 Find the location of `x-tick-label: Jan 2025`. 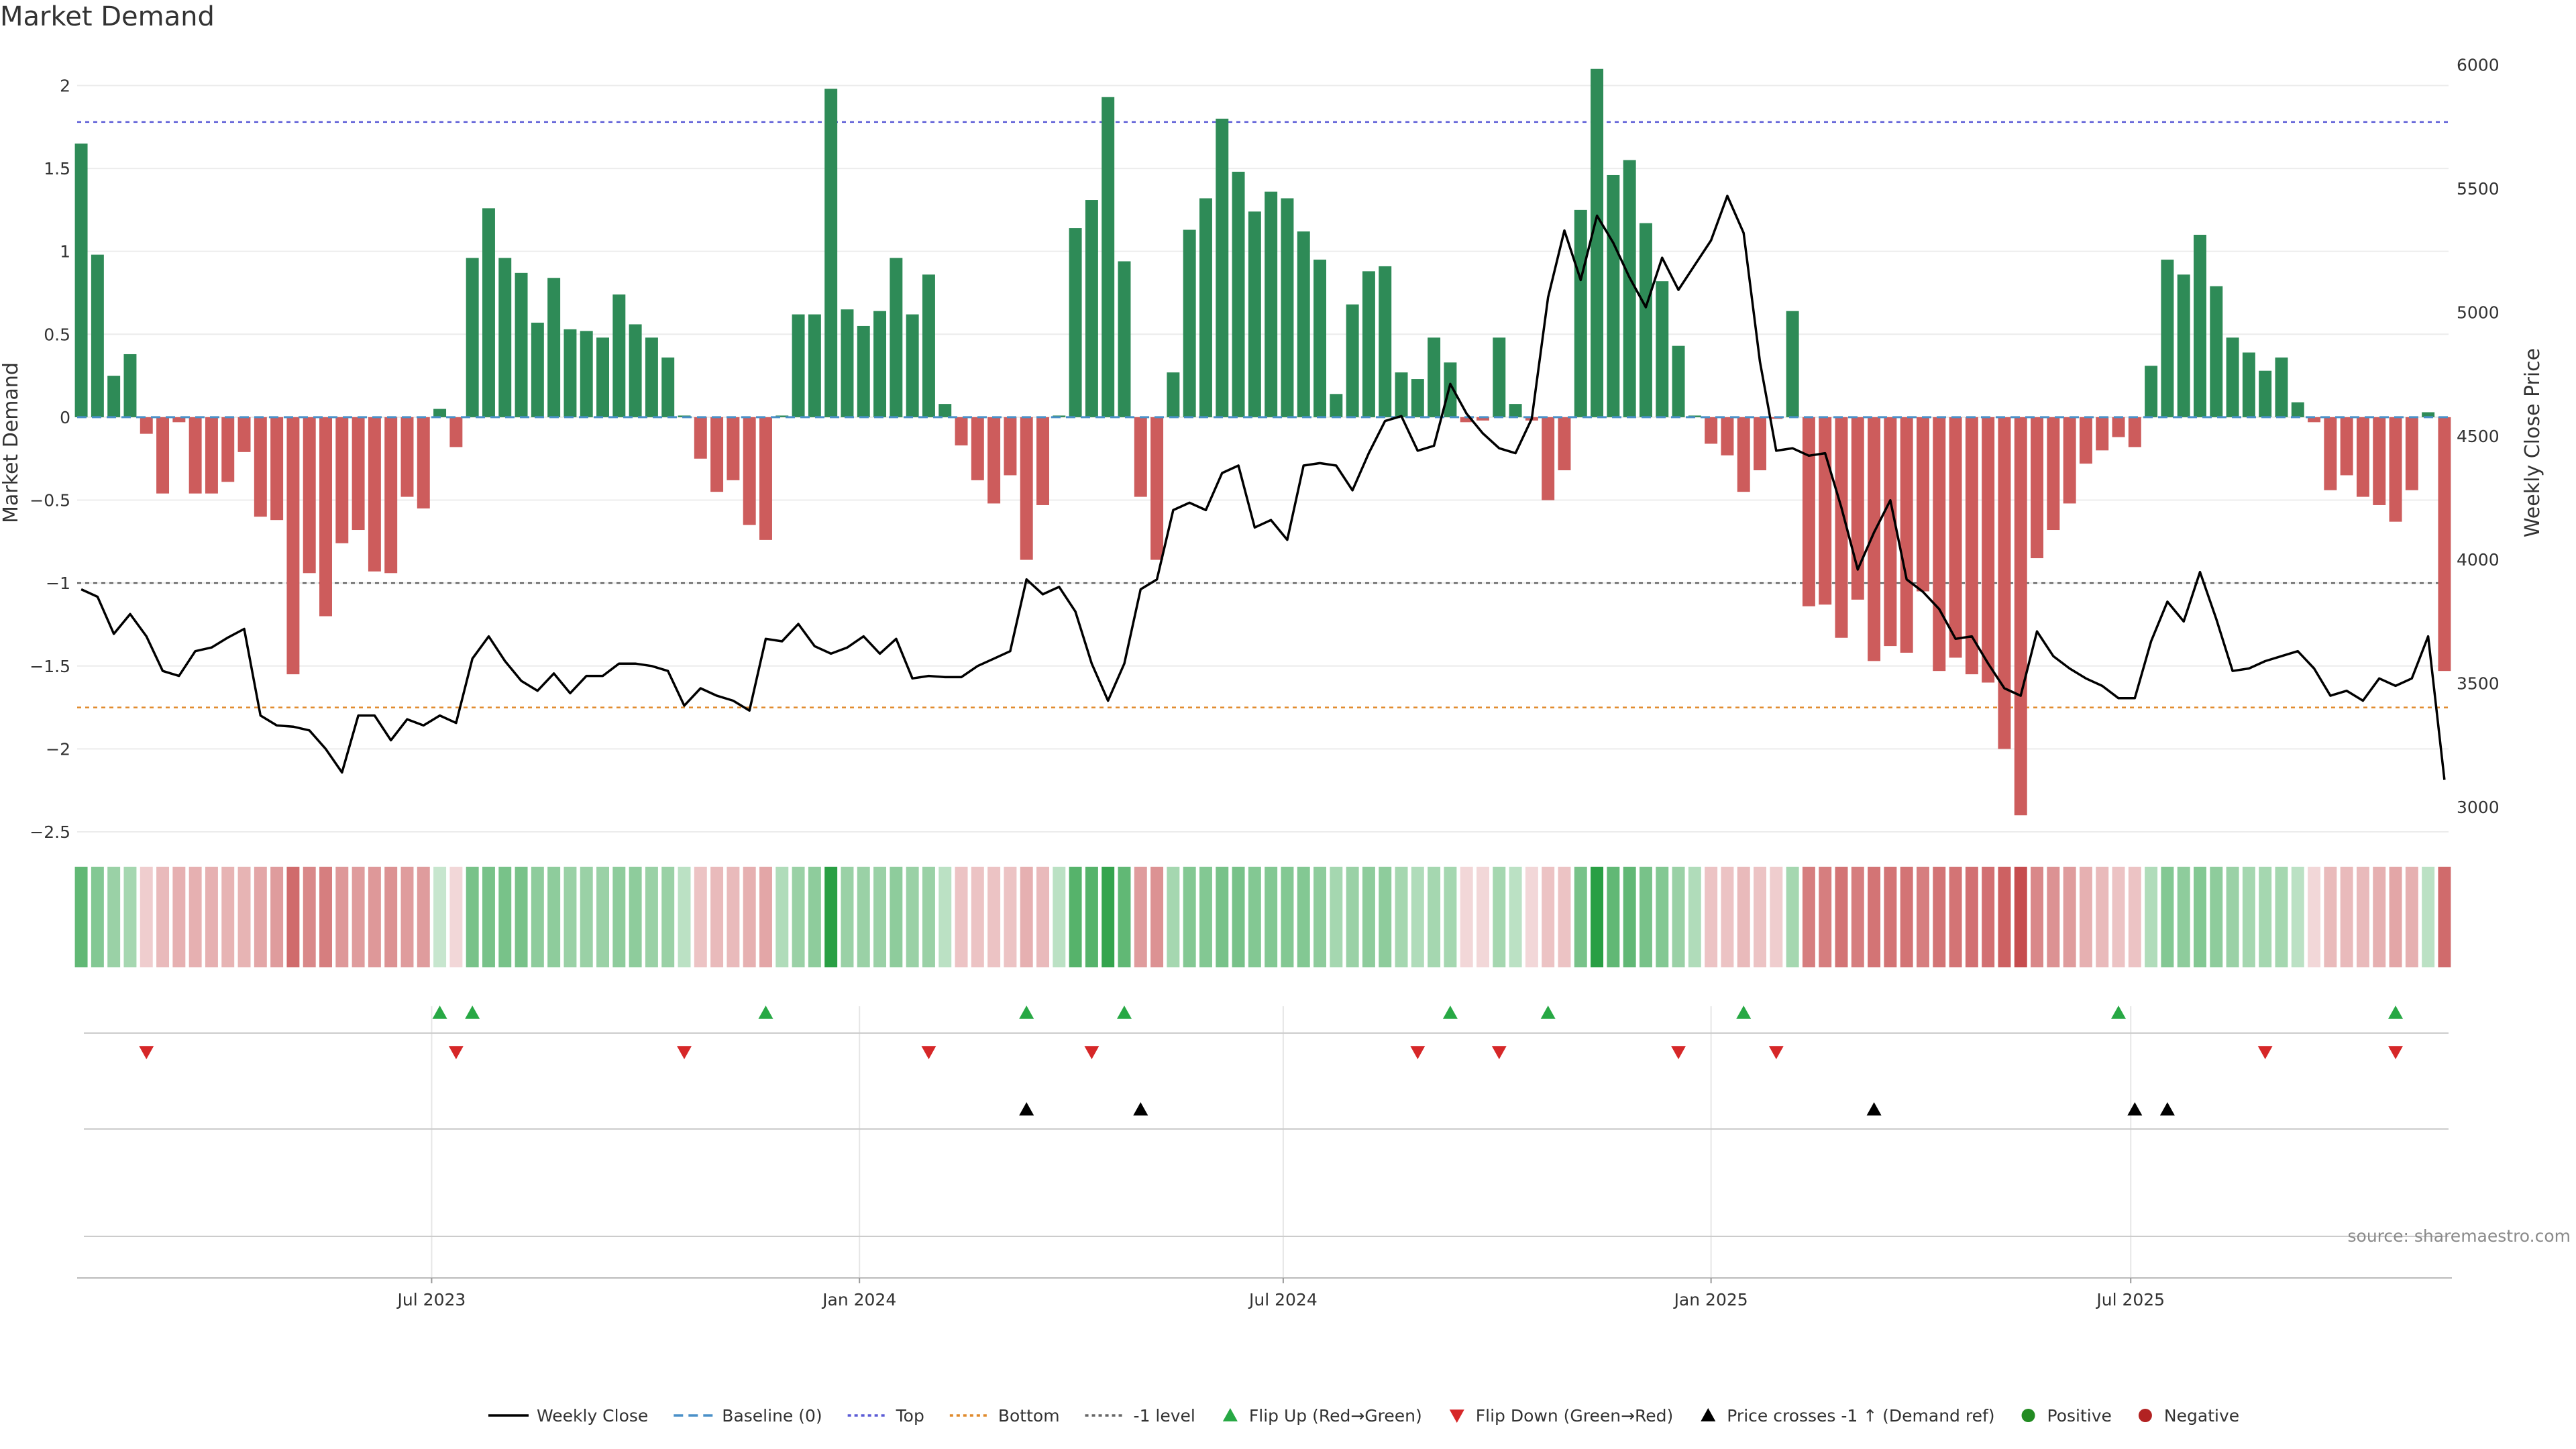

x-tick-label: Jan 2025 is located at coordinates (1710, 1299).